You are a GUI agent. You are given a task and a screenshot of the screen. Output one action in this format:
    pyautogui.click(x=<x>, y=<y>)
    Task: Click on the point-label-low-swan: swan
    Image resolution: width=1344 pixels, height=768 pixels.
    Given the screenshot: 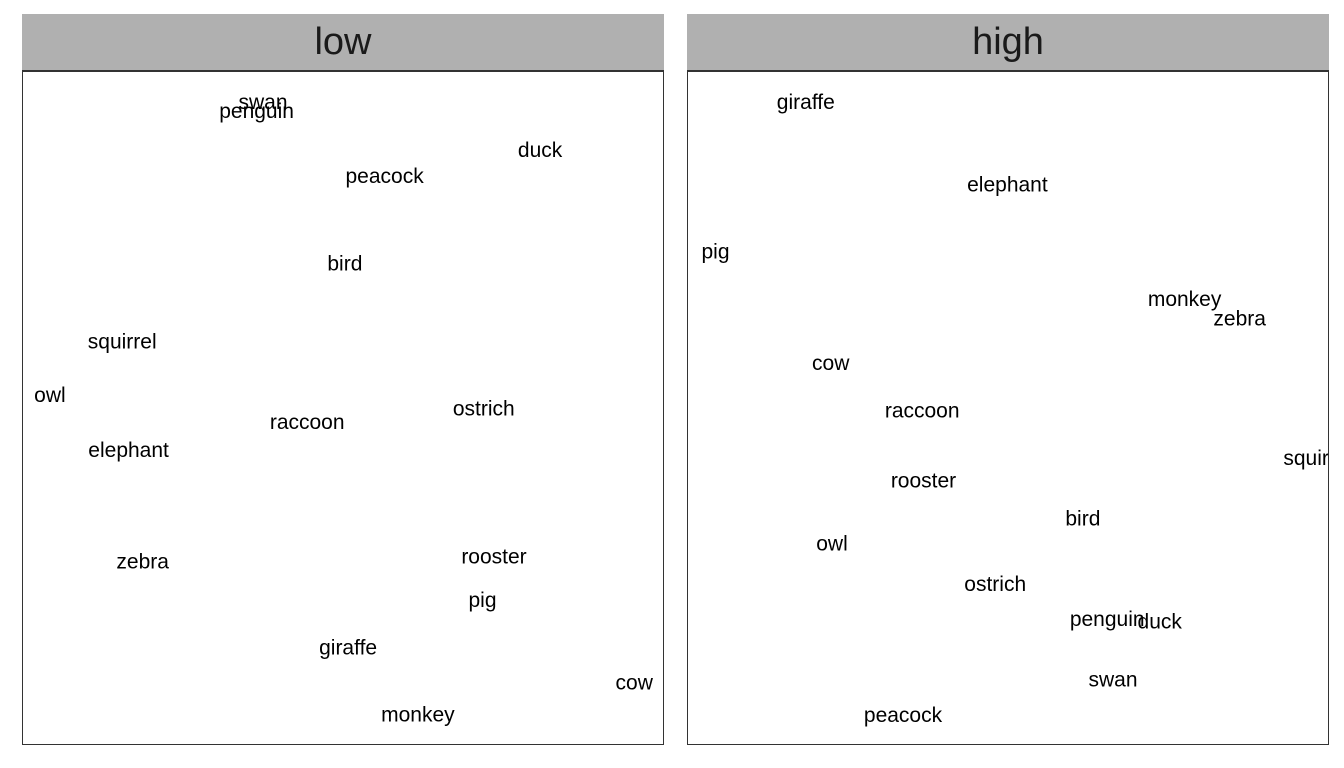 What is the action you would take?
    pyautogui.click(x=262, y=102)
    